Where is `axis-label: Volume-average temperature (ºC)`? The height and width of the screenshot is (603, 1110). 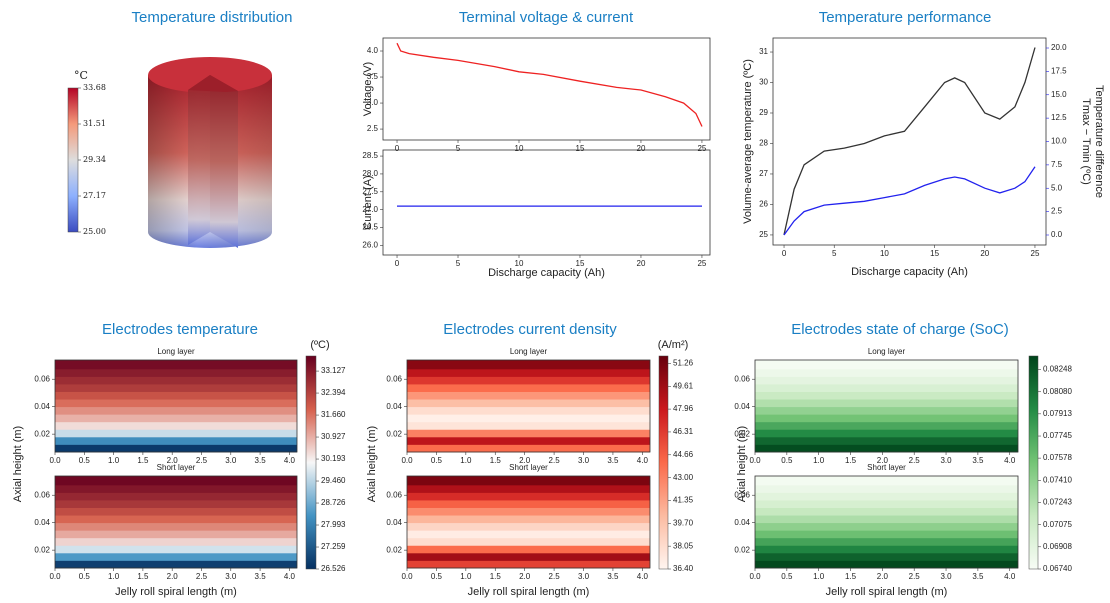 axis-label: Volume-average temperature (ºC) is located at coordinates (748, 141).